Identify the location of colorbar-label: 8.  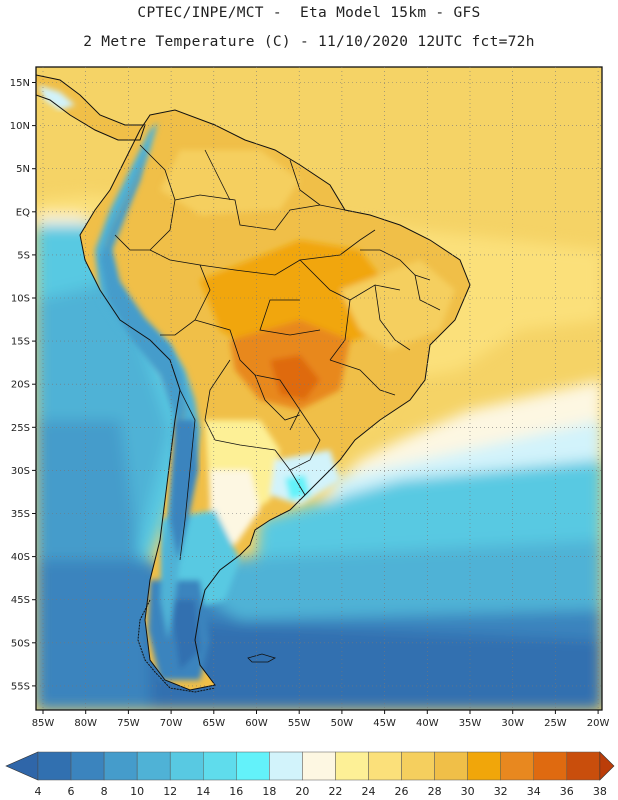
(104, 791).